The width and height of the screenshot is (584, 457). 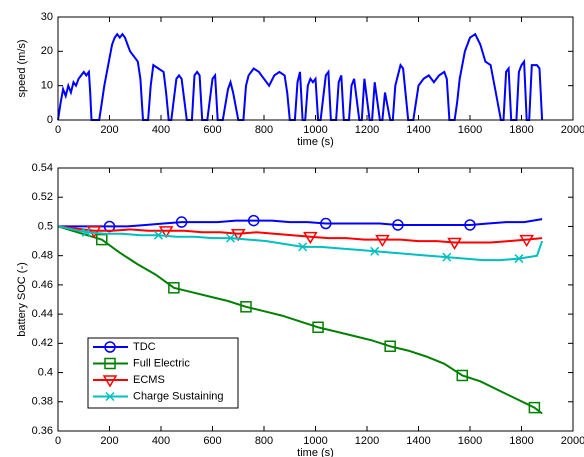 What do you see at coordinates (45, 226) in the screenshot?
I see `y-tick-label: 0.5` at bounding box center [45, 226].